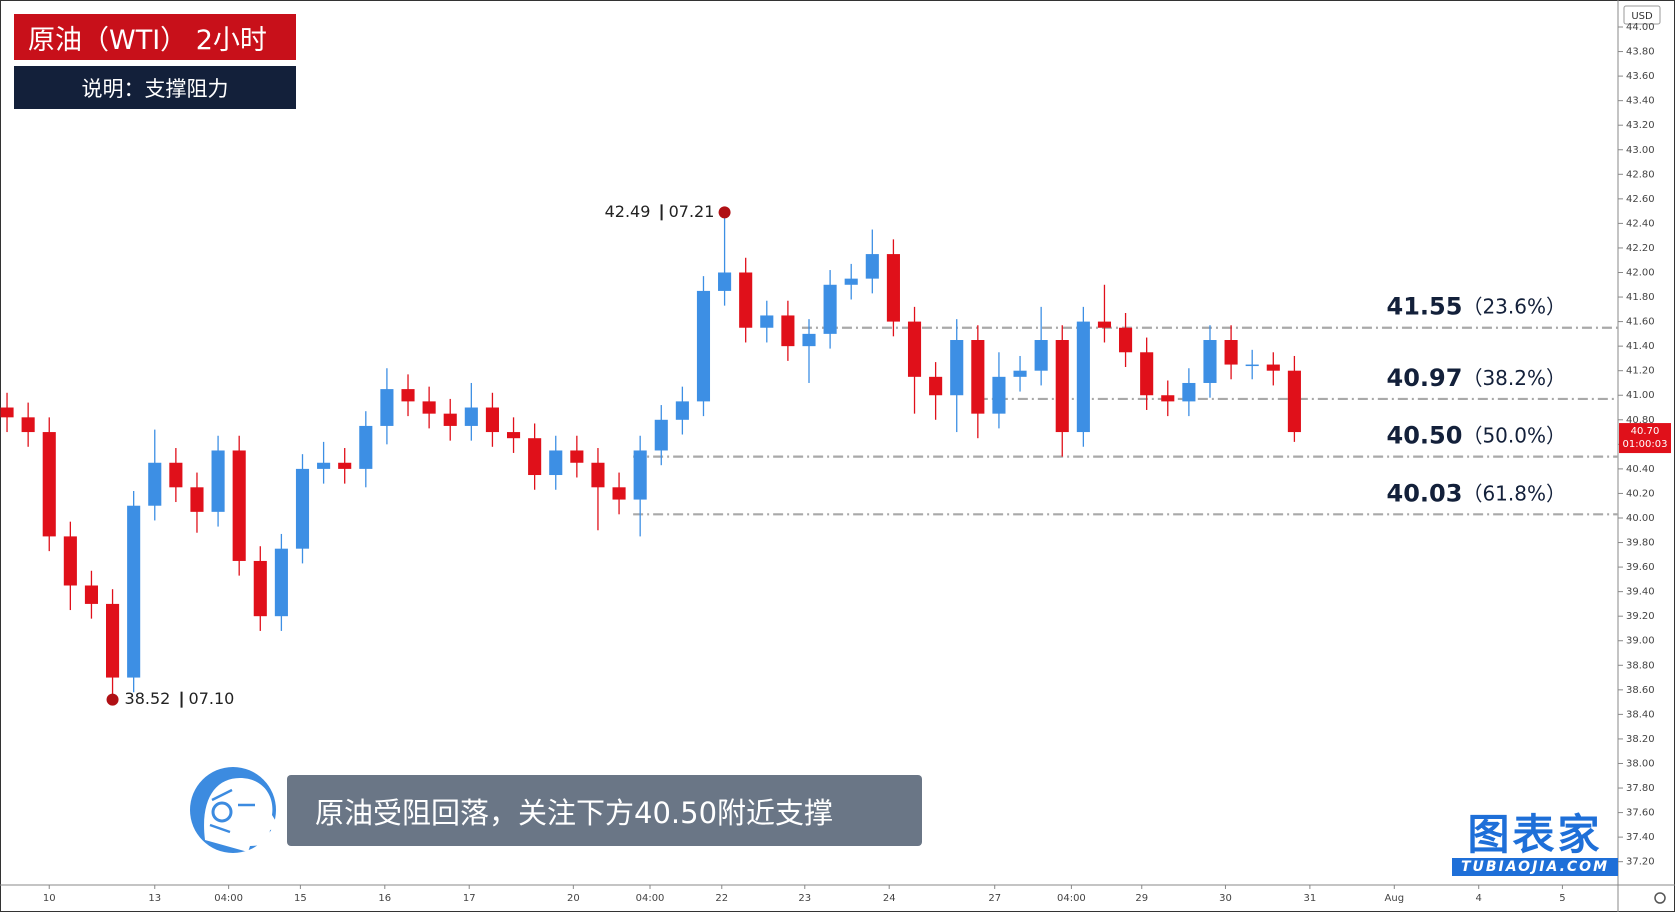 This screenshot has width=1675, height=912. Describe the element at coordinates (148, 698) in the screenshot. I see `extreme-price: 38.52` at that location.